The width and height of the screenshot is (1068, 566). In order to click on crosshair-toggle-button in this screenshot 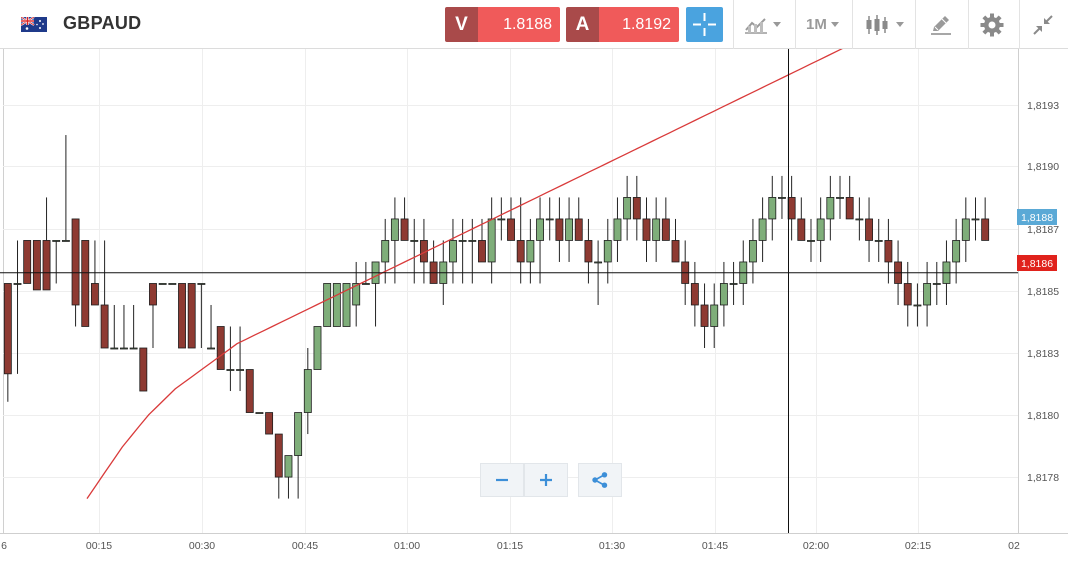, I will do `click(704, 24)`.